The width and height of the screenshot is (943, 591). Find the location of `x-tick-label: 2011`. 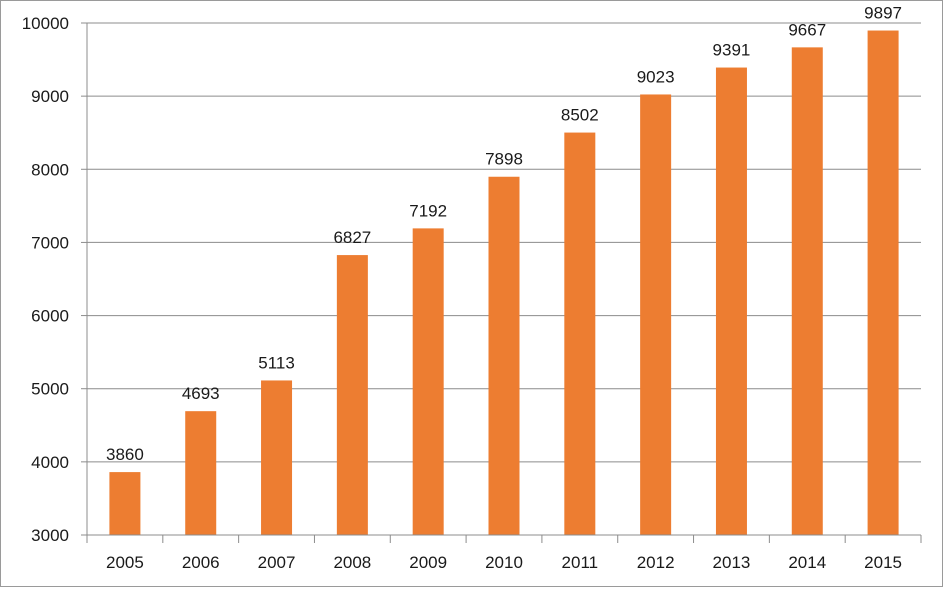

x-tick-label: 2011 is located at coordinates (580, 562).